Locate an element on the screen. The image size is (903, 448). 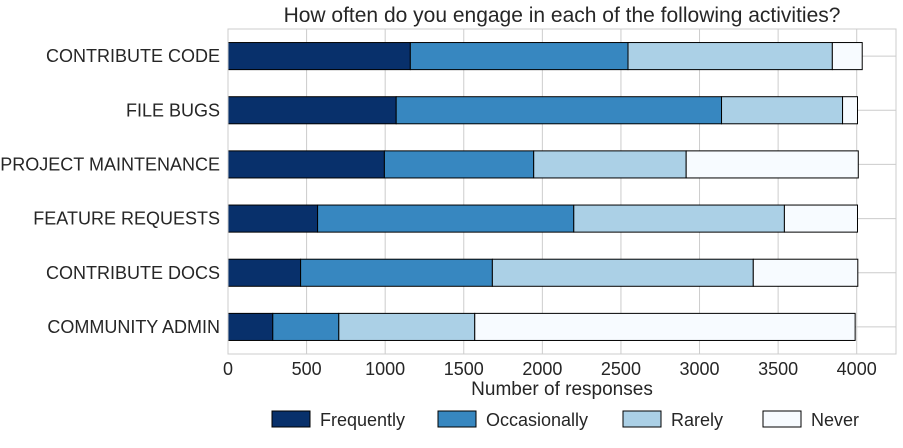
legend-item-rarely: Rarely is located at coordinates (672, 420).